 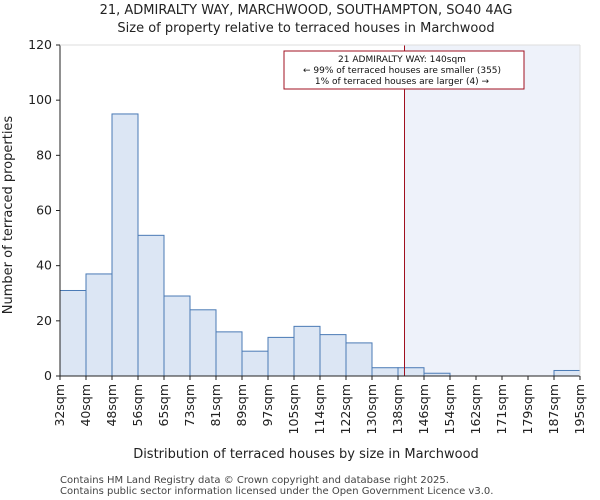 What do you see at coordinates (215, 405) in the screenshot?
I see `x-tick-label: 81sqm` at bounding box center [215, 405].